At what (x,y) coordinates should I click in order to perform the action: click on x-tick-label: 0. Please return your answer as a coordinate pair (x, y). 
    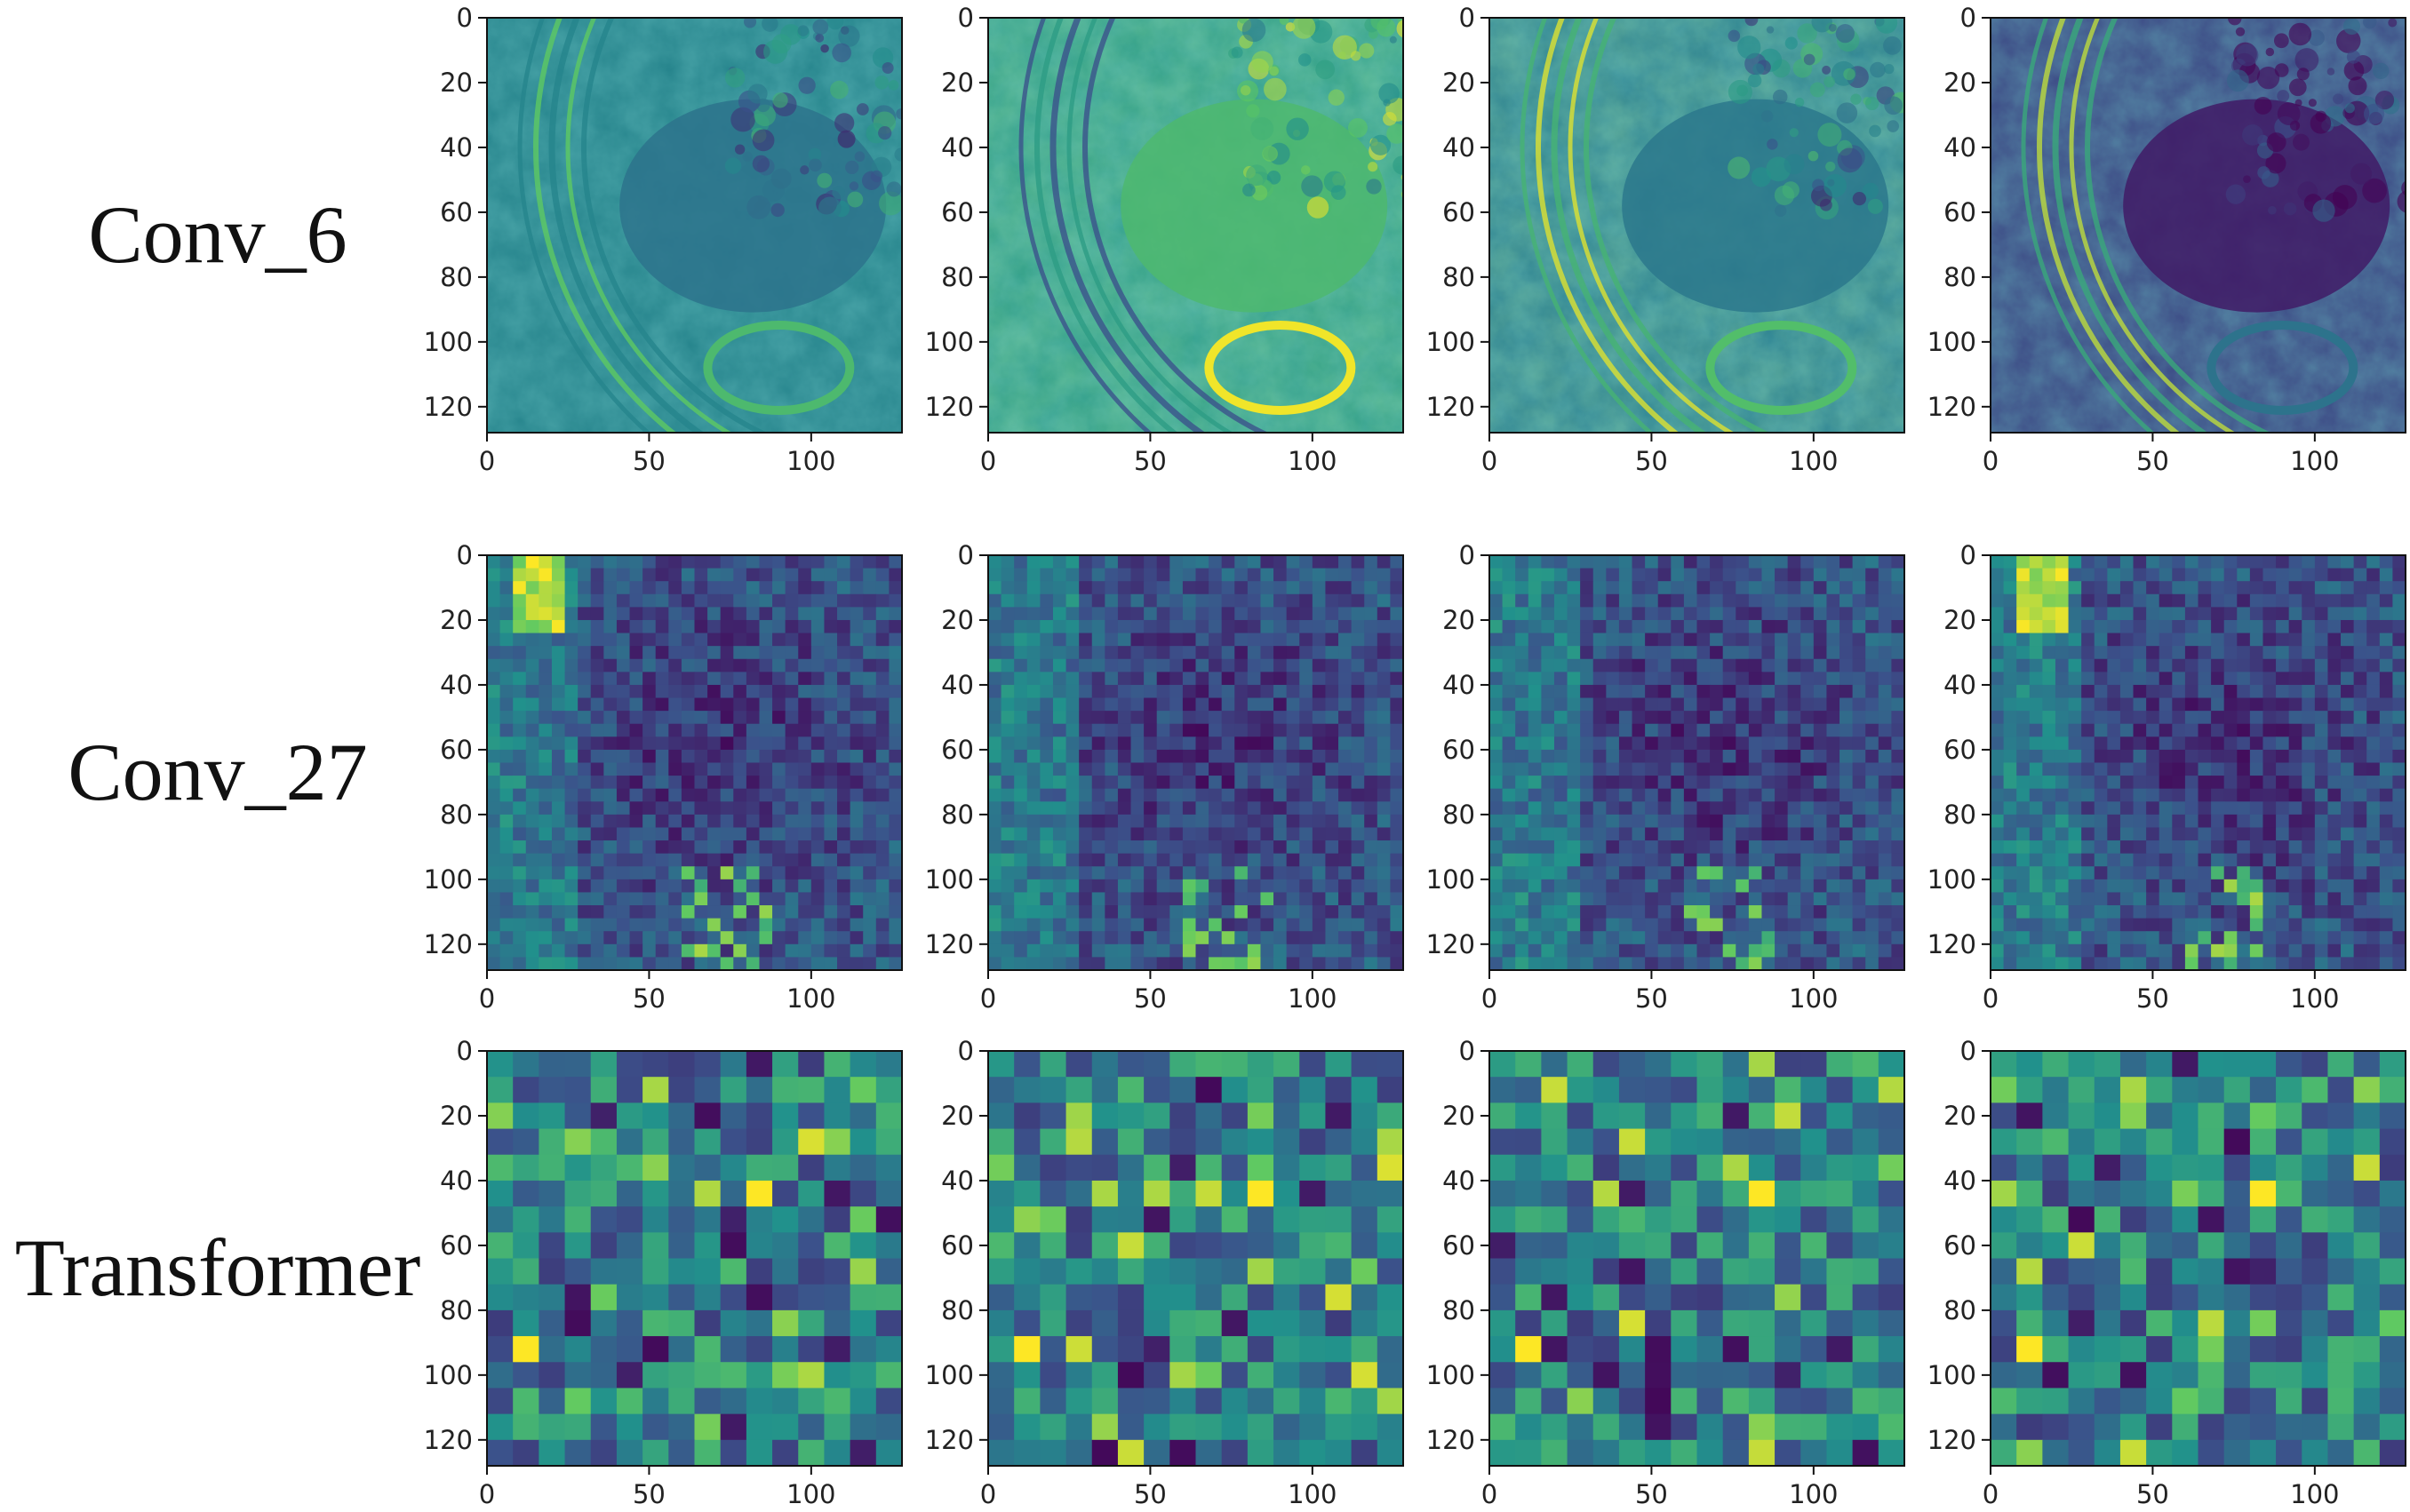
    Looking at the image, I should click on (487, 1494).